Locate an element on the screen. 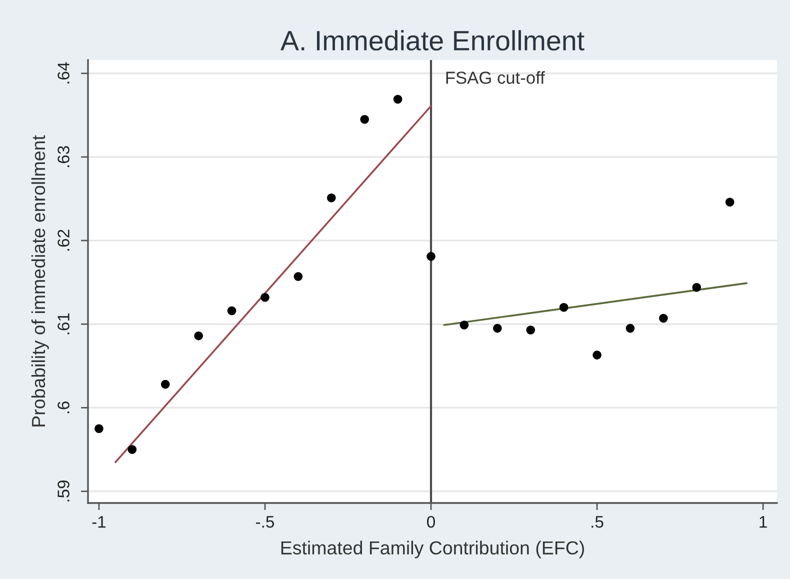 This screenshot has width=790, height=579. ref-line-label: FSAG cut-off is located at coordinates (495, 77).